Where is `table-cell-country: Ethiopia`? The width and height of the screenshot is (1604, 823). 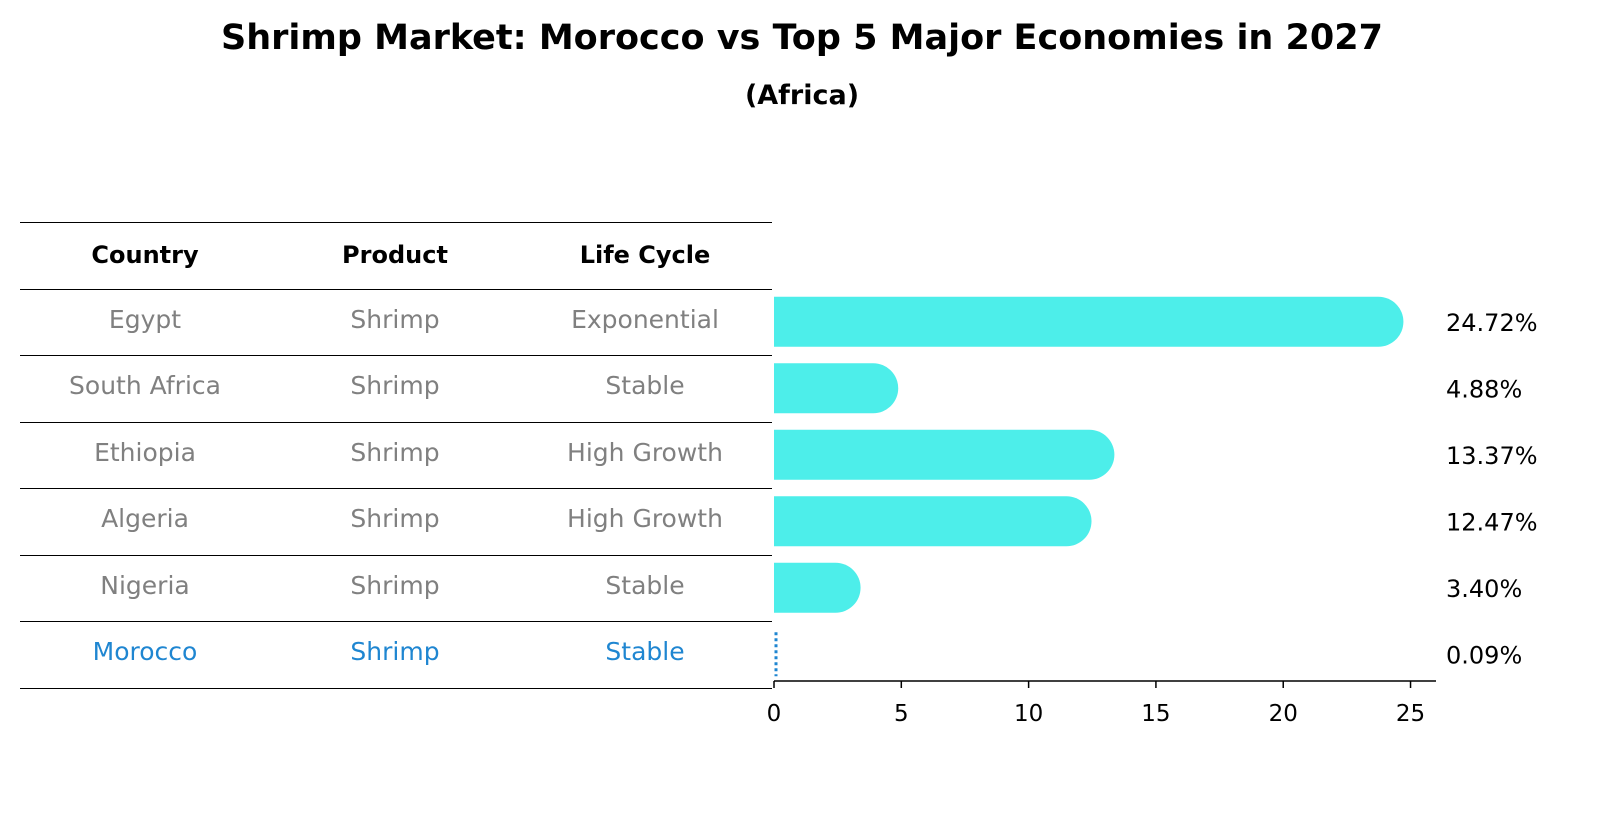 table-cell-country: Ethiopia is located at coordinates (145, 452).